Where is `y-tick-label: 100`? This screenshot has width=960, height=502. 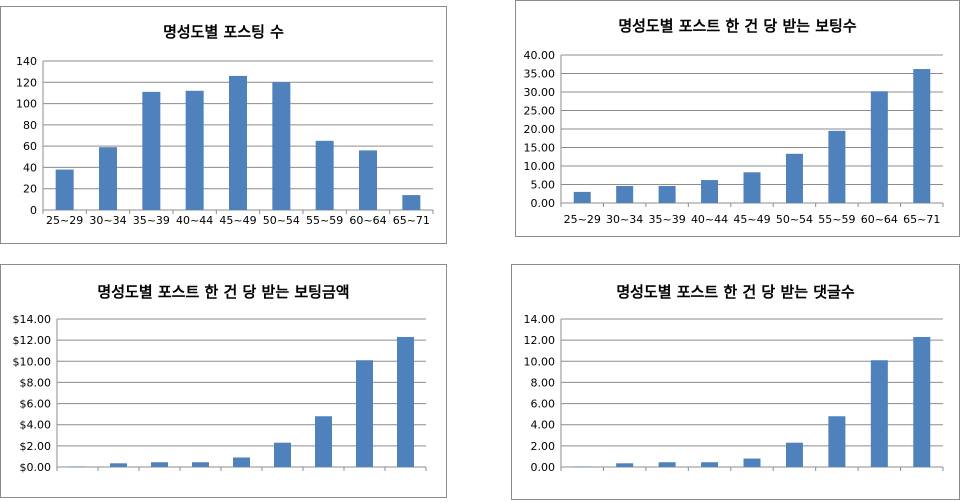
y-tick-label: 100 is located at coordinates (26, 104).